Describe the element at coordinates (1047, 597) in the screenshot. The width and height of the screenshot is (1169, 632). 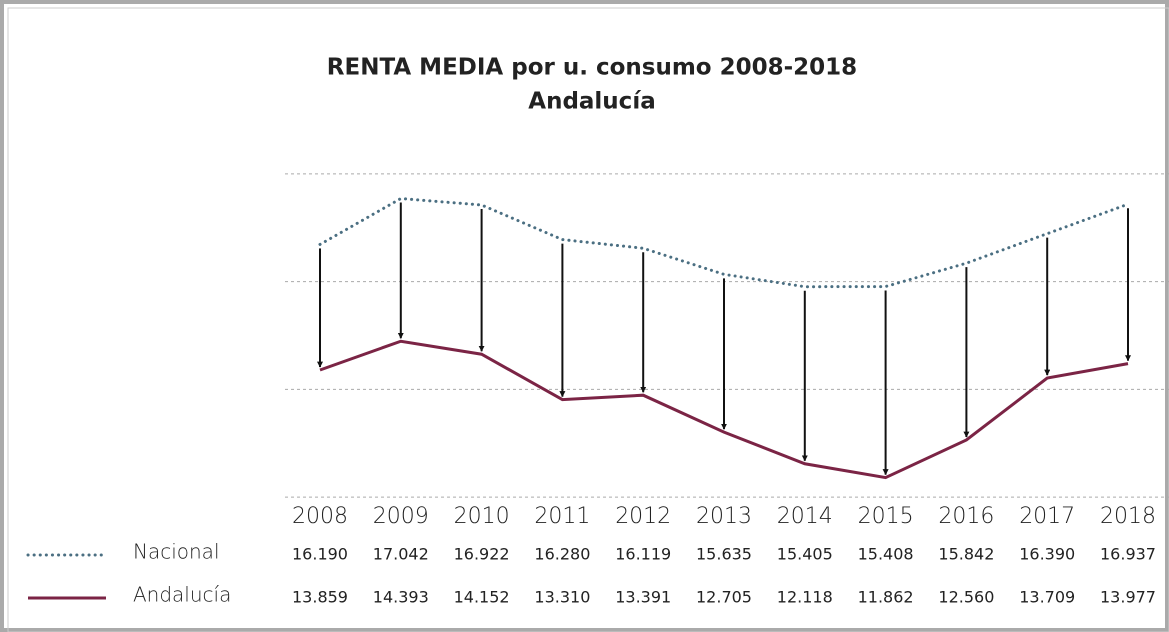
I see `value-label: 13.709` at that location.